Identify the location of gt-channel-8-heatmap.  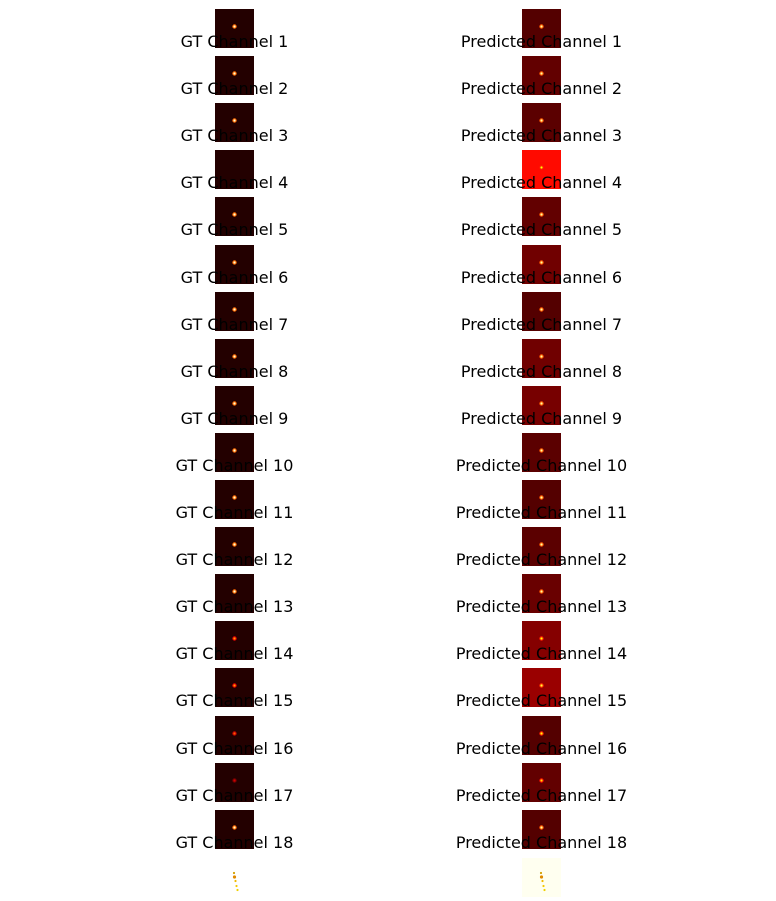
(234, 358).